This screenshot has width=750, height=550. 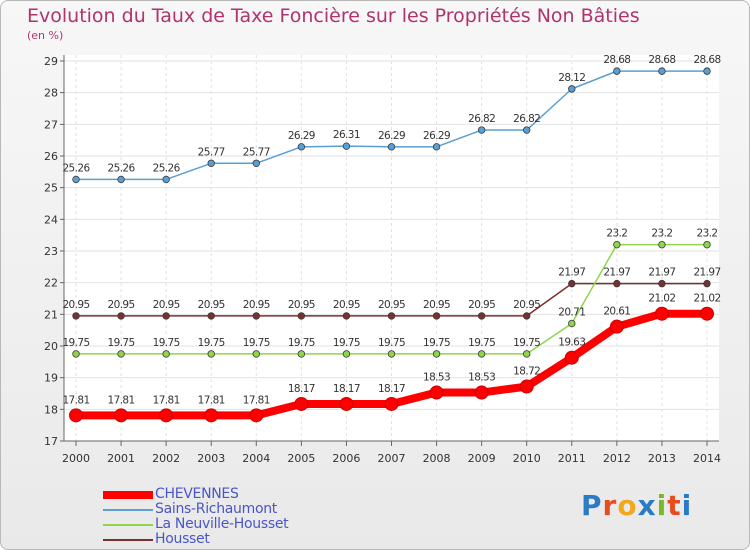 I want to click on x-tick-label: 2005, so click(x=301, y=458).